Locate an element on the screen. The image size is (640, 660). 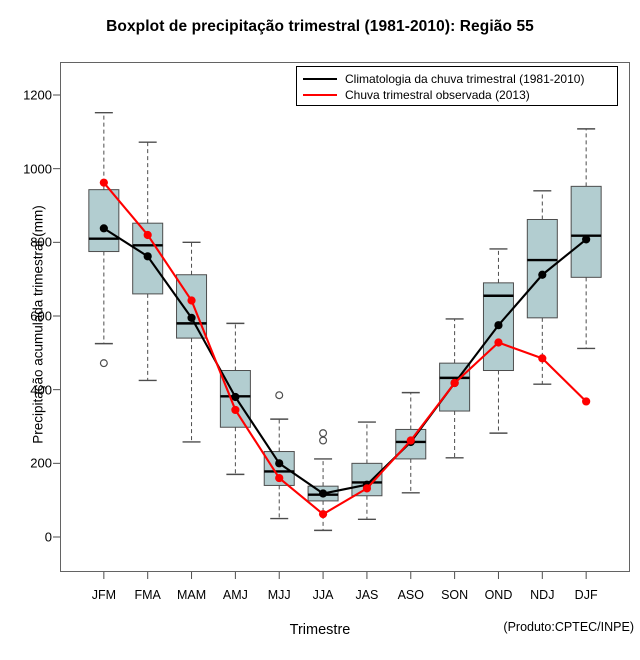
y-tick-label: 200 is located at coordinates (41, 463).